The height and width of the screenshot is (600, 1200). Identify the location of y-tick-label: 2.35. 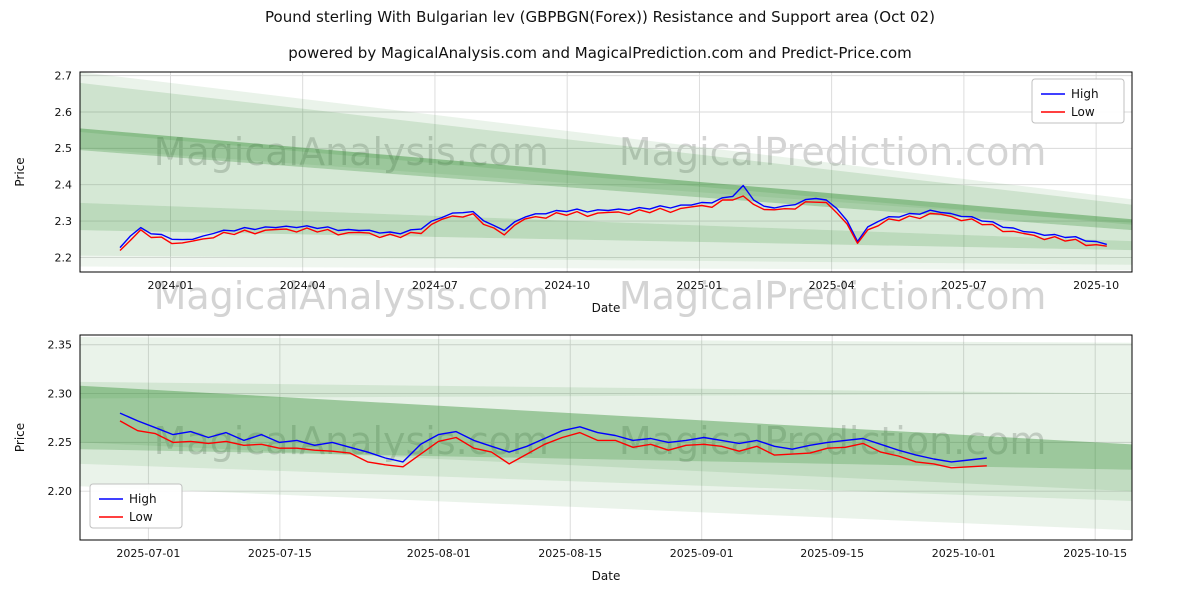
(60, 345).